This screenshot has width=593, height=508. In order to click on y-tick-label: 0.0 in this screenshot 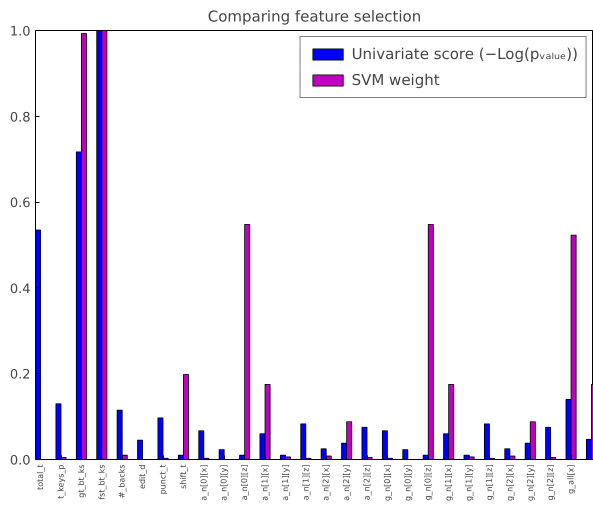, I will do `click(20, 461)`.